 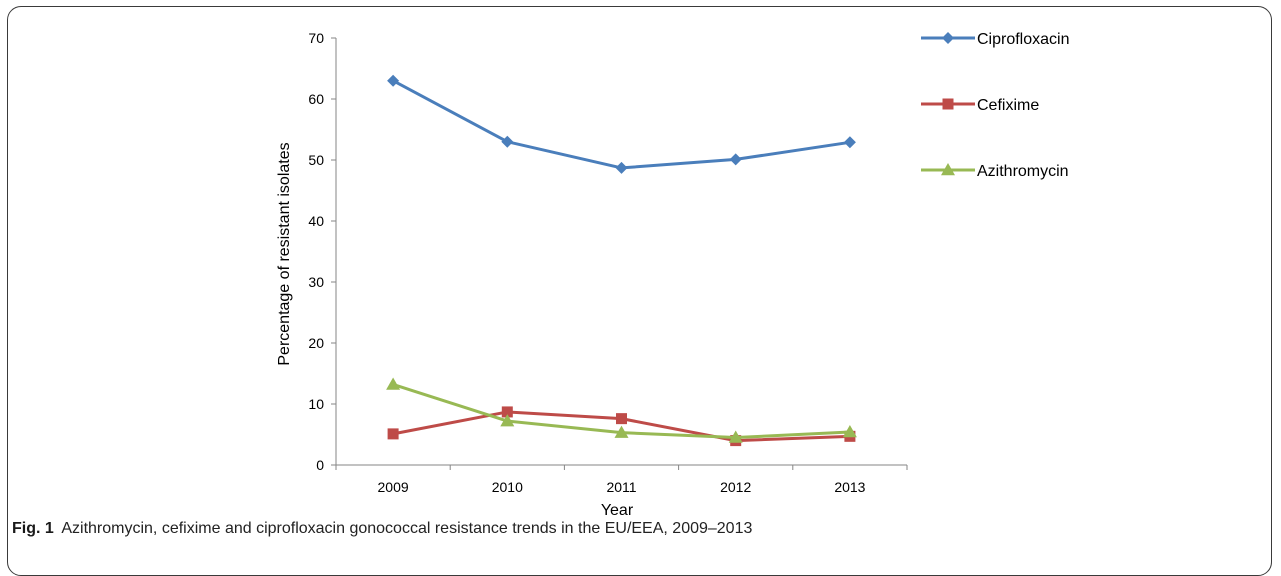 What do you see at coordinates (33, 528) in the screenshot?
I see `figure-label: Fig. 1` at bounding box center [33, 528].